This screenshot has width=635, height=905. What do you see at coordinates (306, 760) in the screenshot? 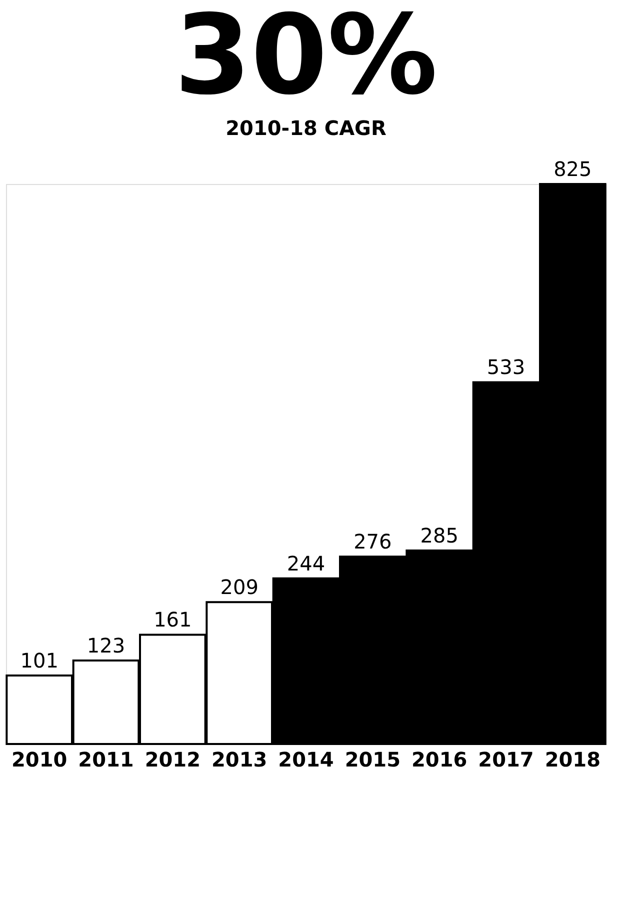
I see `x-tick-label: 2014` at bounding box center [306, 760].